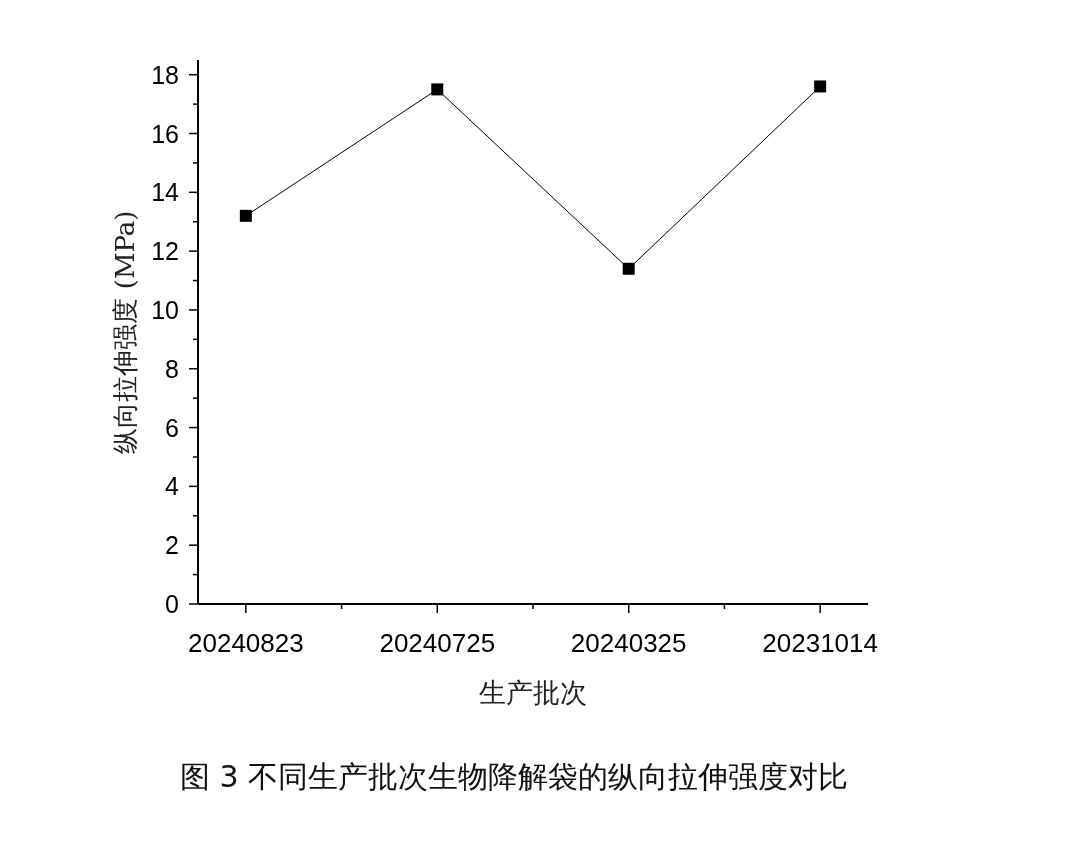  What do you see at coordinates (820, 643) in the screenshot?
I see `x-tick-label: 20231014` at bounding box center [820, 643].